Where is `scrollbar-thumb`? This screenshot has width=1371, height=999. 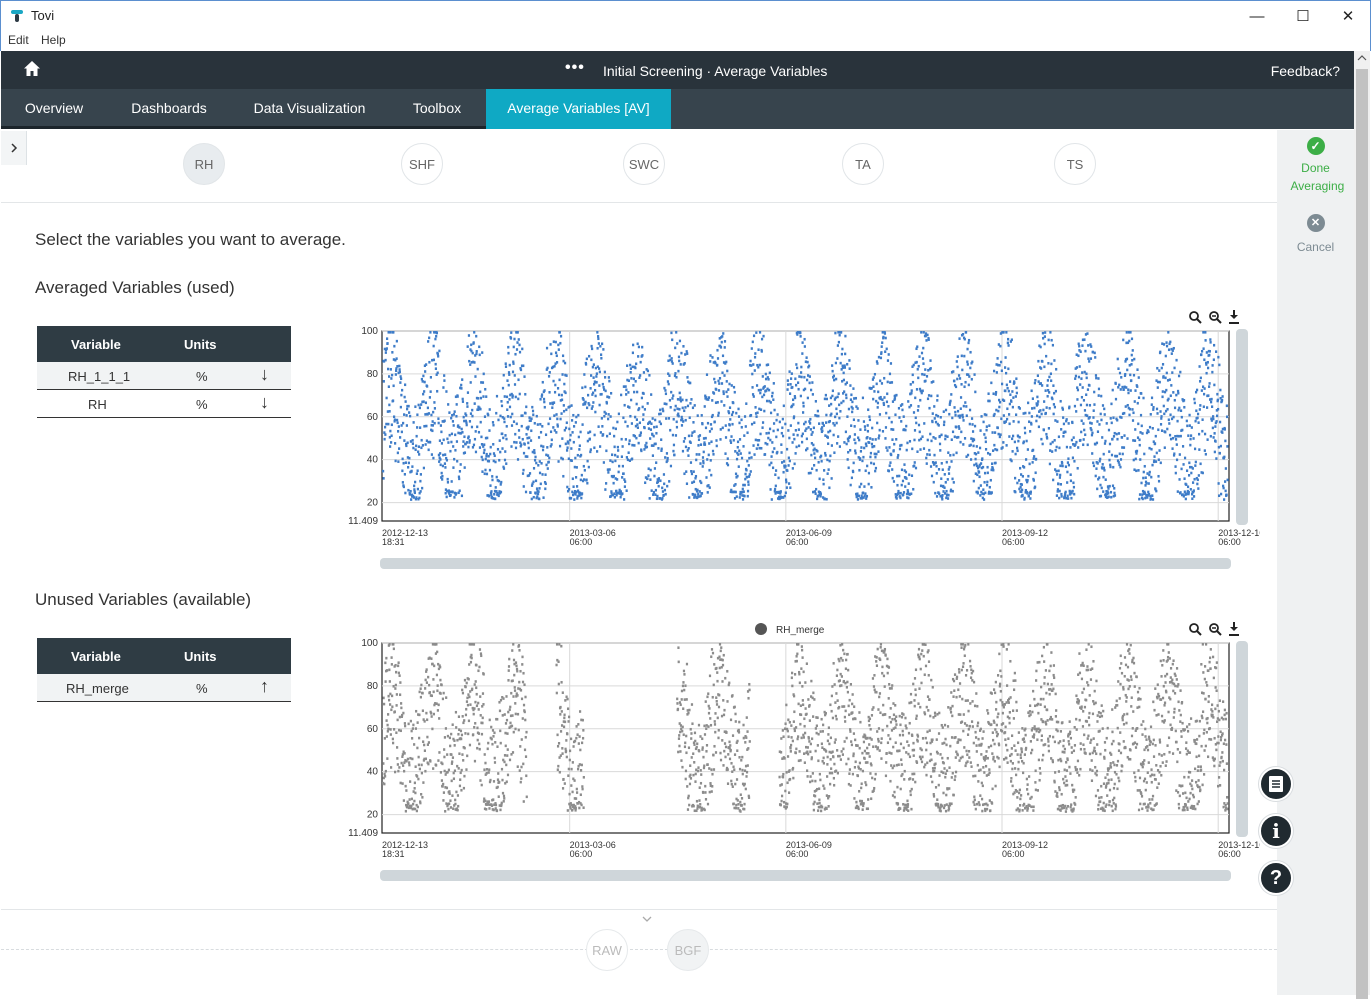
scrollbar-thumb is located at coordinates (1362, 534).